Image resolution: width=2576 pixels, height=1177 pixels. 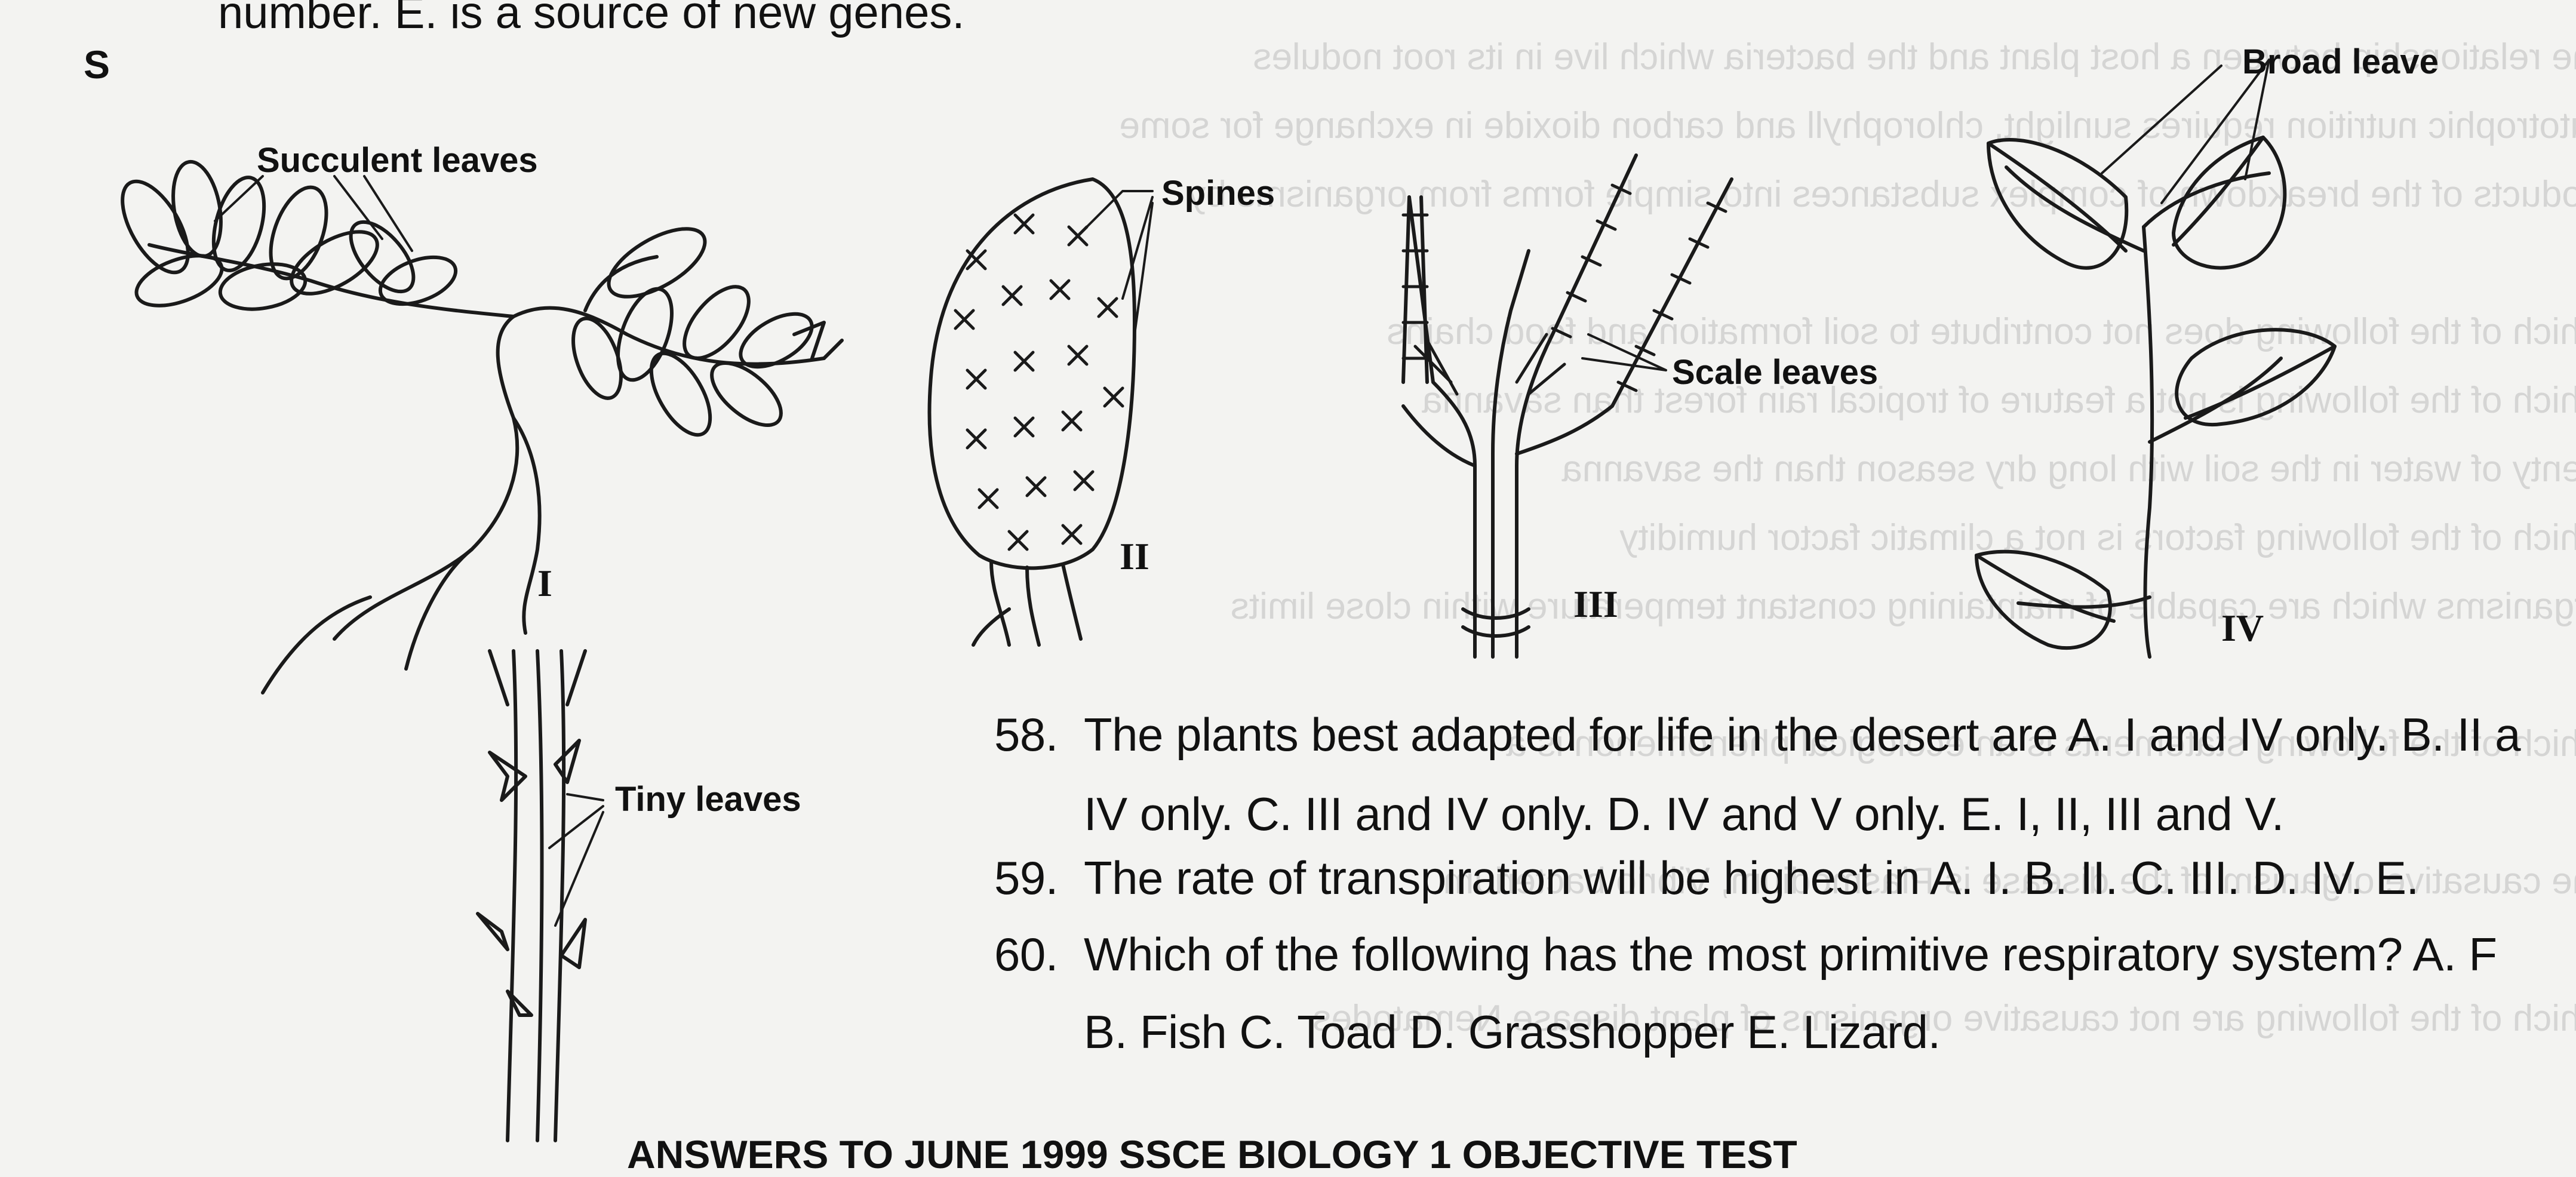 What do you see at coordinates (1567, 406) in the screenshot?
I see `scale-leaf-plant-drawing` at bounding box center [1567, 406].